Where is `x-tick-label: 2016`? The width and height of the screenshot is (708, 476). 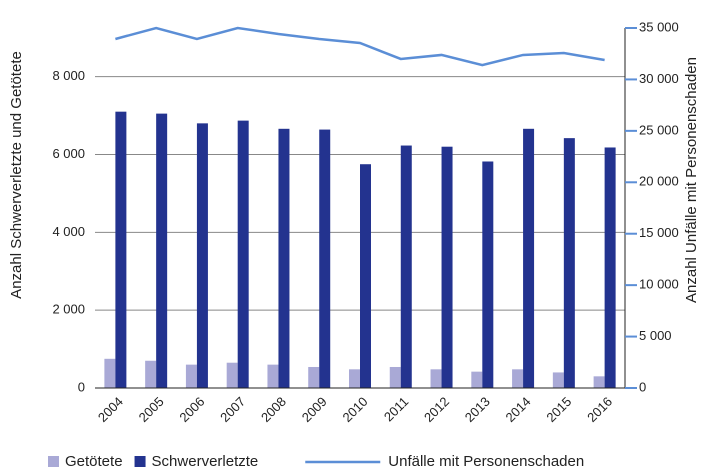 x-tick-label: 2016 is located at coordinates (599, 409).